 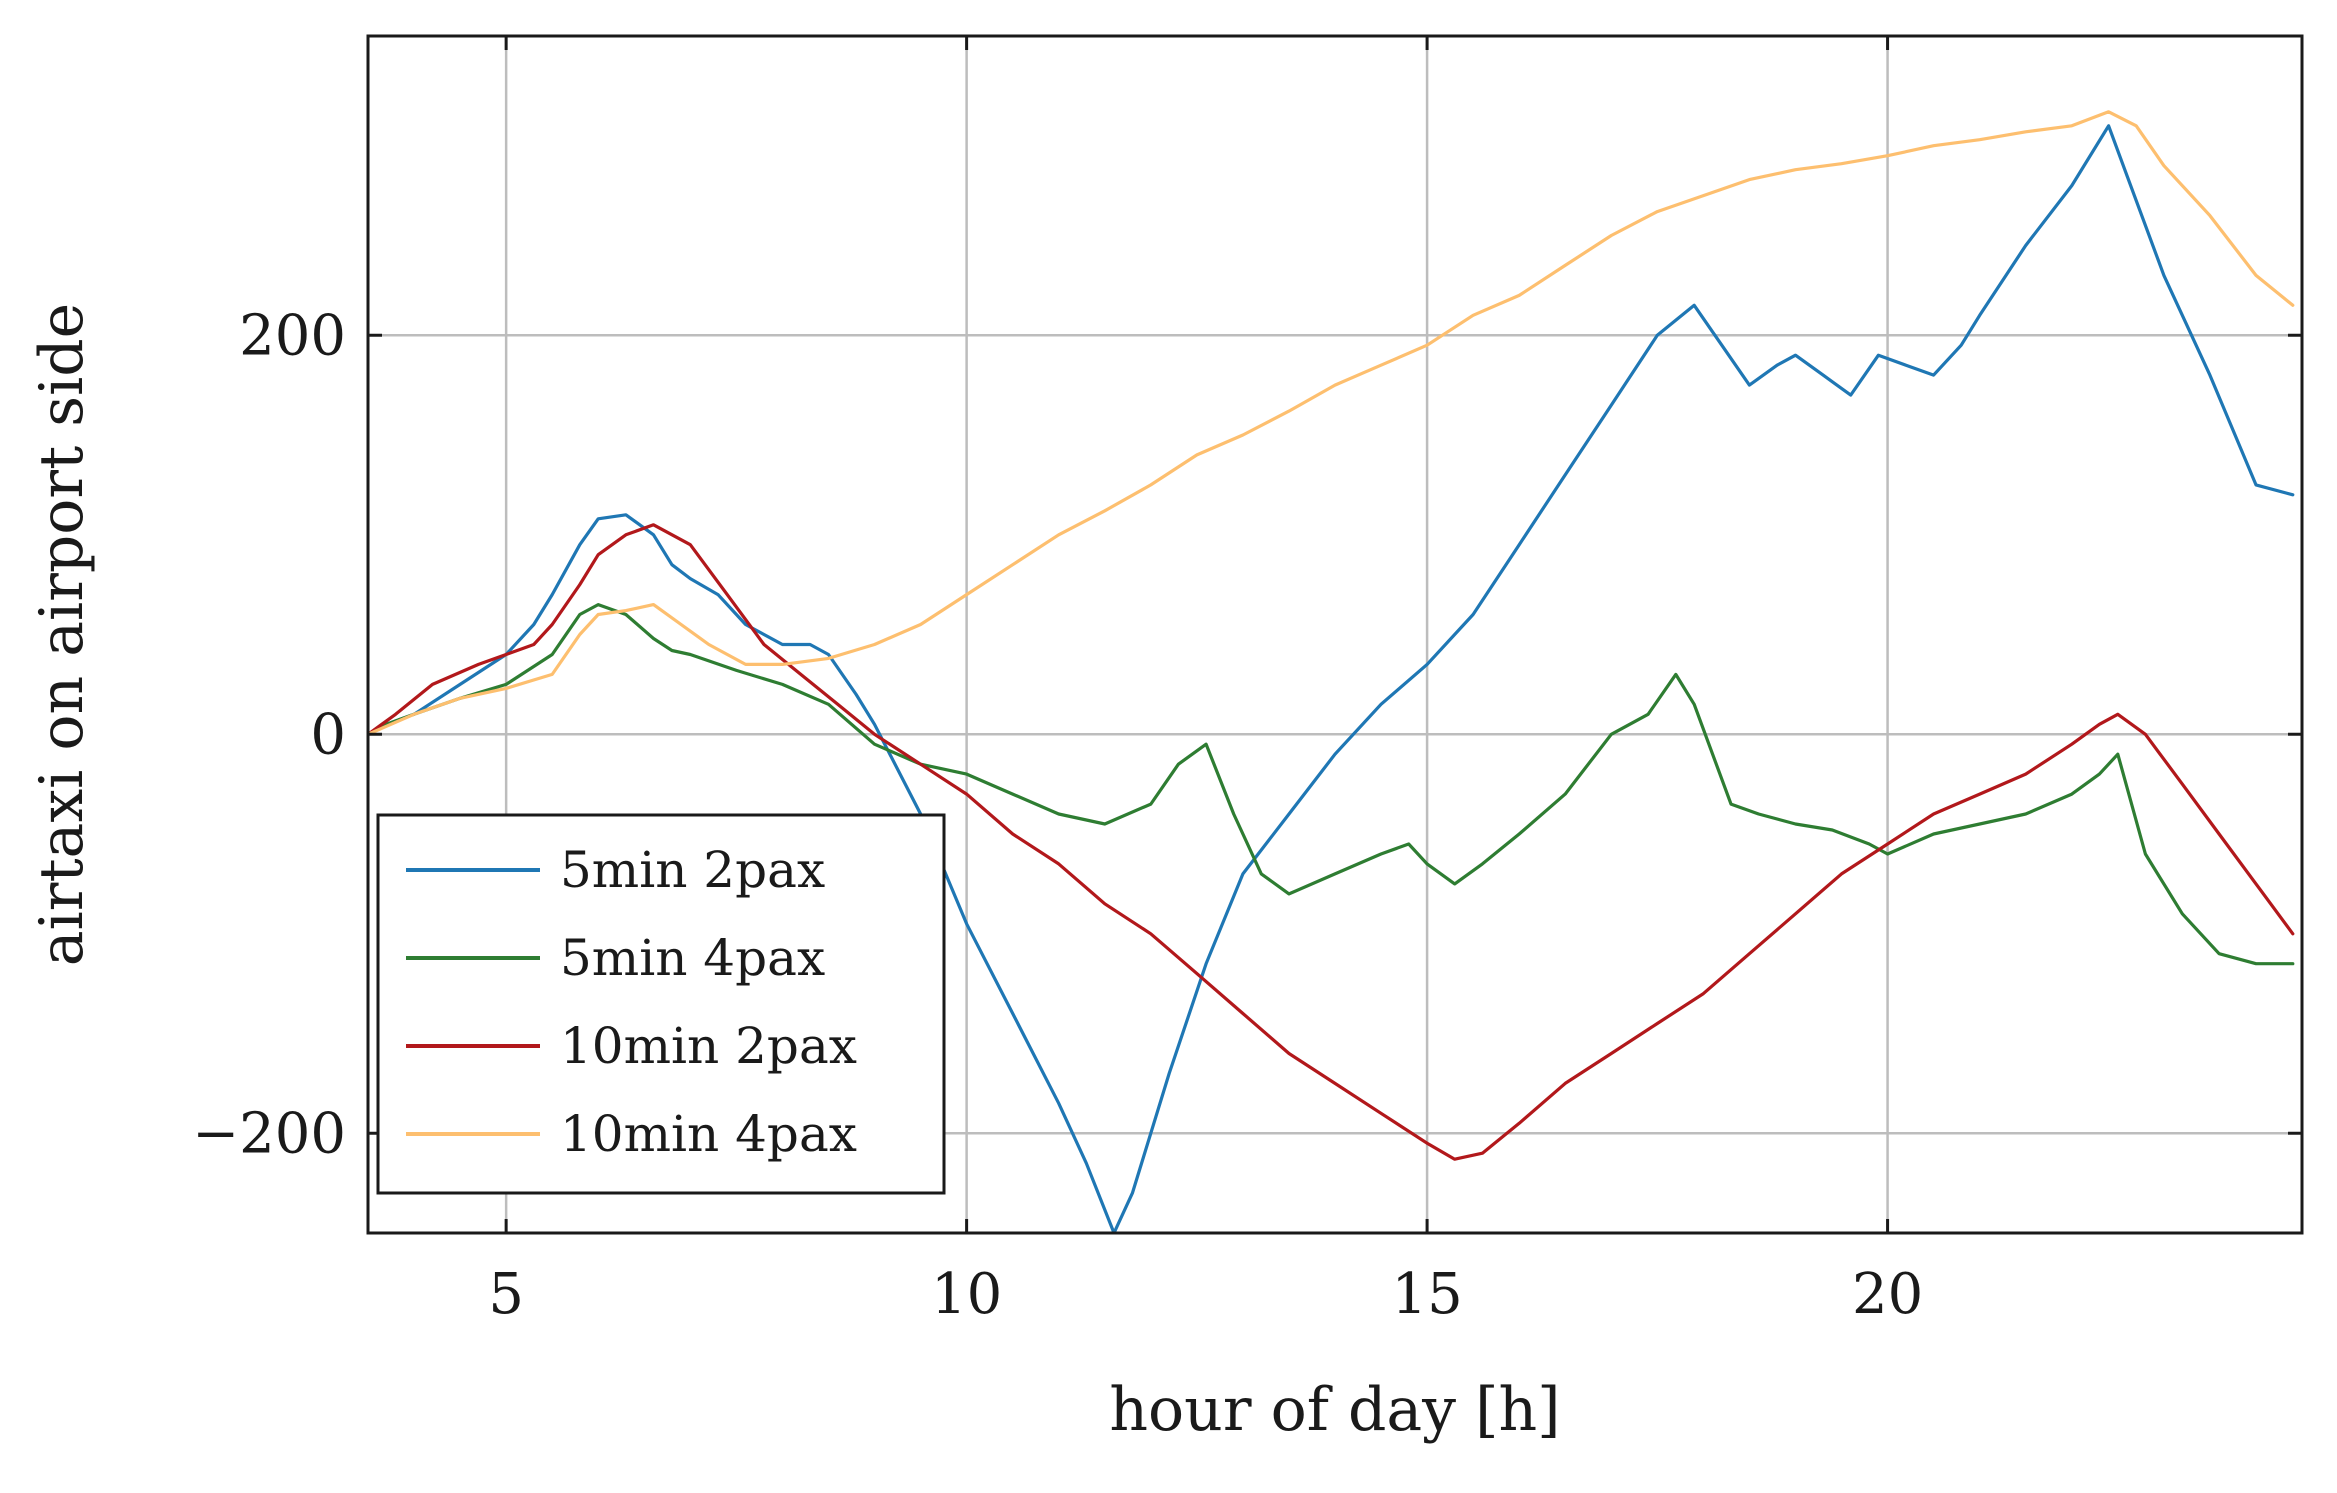 I want to click on x-tick-label: 20, so click(x=1887, y=1294).